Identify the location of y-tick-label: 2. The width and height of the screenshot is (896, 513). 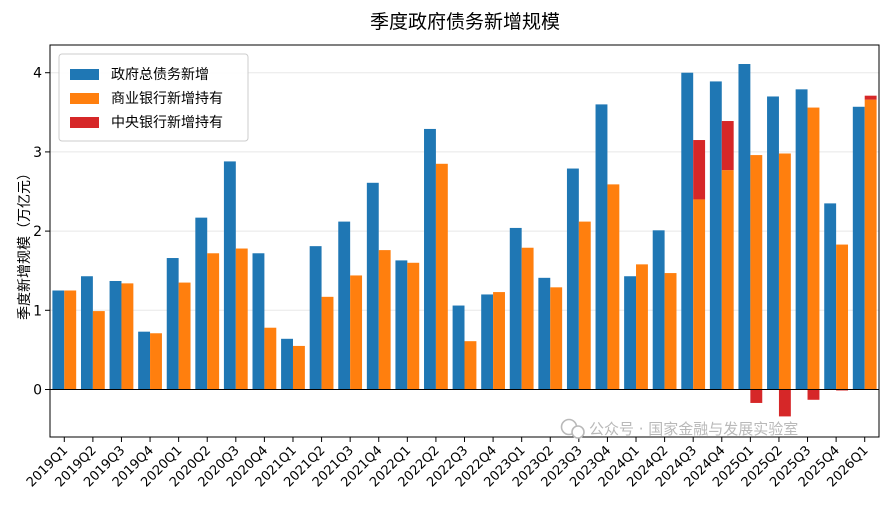
(37, 232).